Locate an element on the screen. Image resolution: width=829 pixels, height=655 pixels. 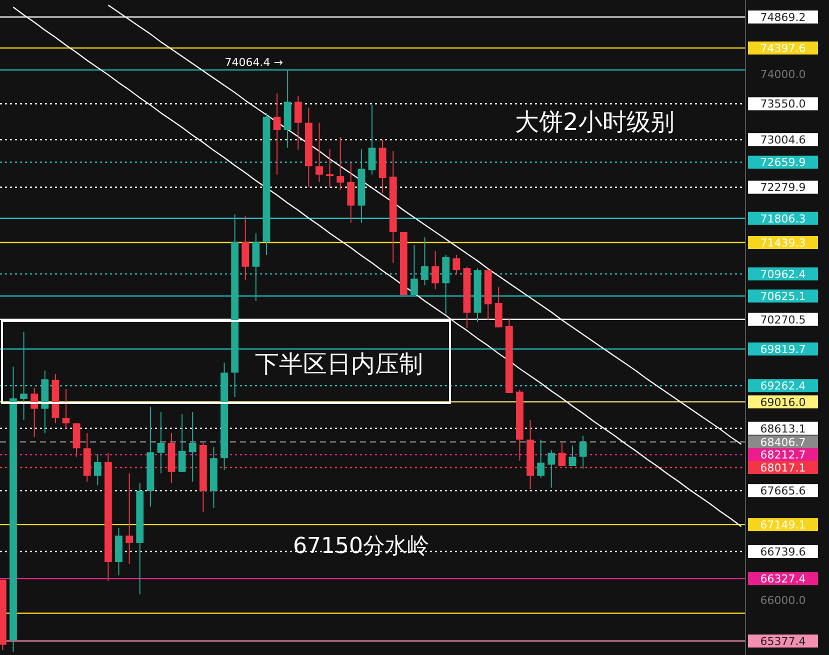
ref-line-label: 74869.2 is located at coordinates (783, 17).